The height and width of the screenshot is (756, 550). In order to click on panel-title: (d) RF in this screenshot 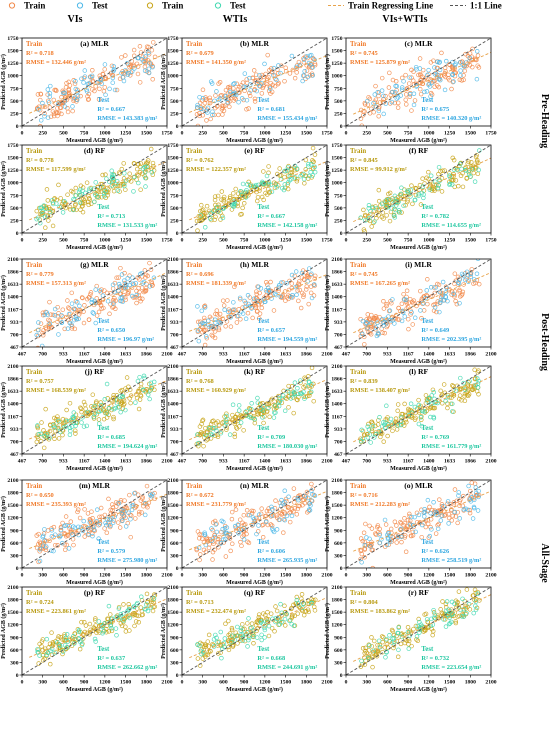, I will do `click(95, 150)`.